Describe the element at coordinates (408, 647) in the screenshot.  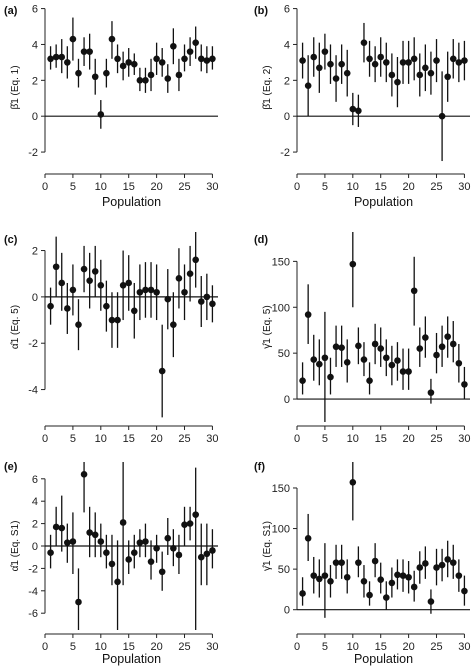
I see `x-tick-label: 20` at that location.